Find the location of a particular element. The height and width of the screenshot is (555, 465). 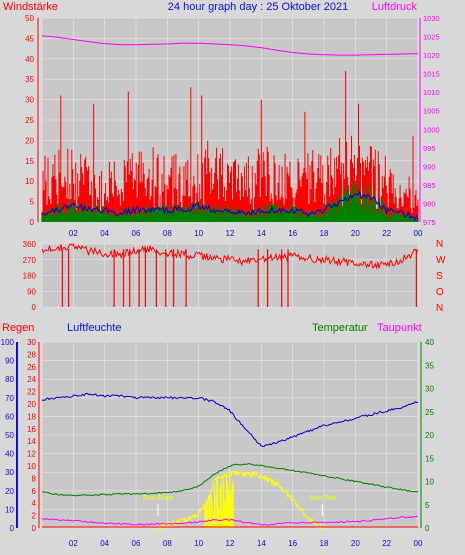

rain-axis-tick-label: 20 is located at coordinates (31, 404).